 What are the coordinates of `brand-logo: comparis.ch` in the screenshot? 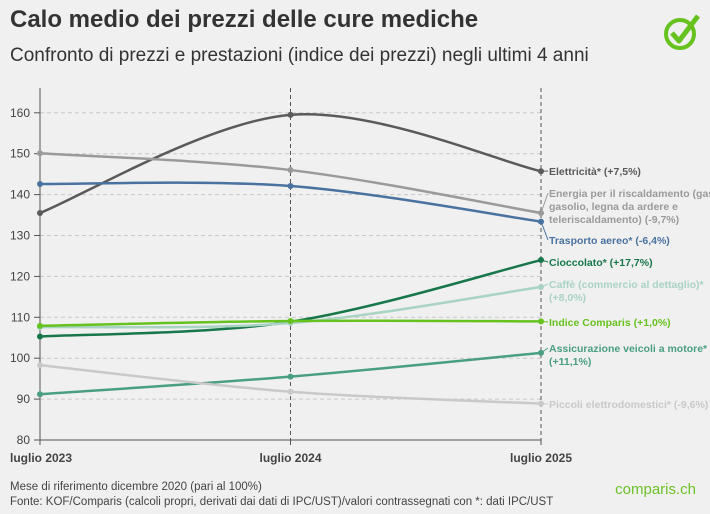 It's located at (655, 489).